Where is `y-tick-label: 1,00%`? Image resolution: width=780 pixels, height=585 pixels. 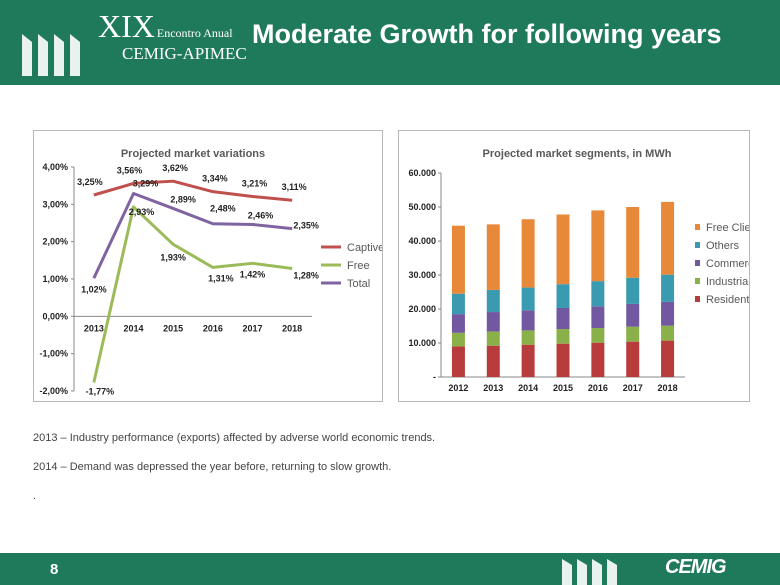 y-tick-label: 1,00% is located at coordinates (55, 279).